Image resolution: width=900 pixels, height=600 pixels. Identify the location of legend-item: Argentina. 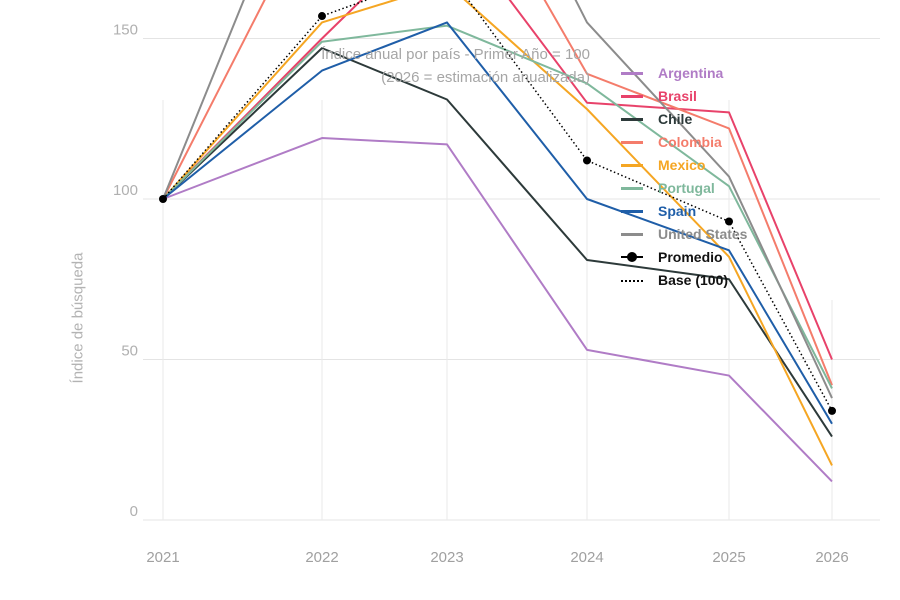
(683, 72).